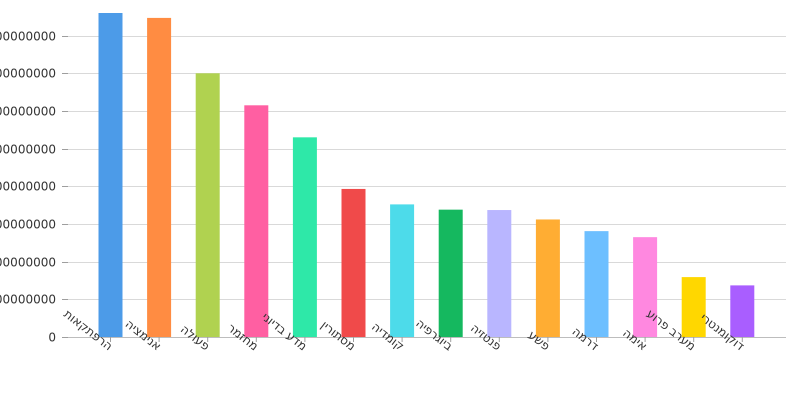  What do you see at coordinates (28, 300) in the screenshot?
I see `y-tick-label: 1000000000` at bounding box center [28, 300].